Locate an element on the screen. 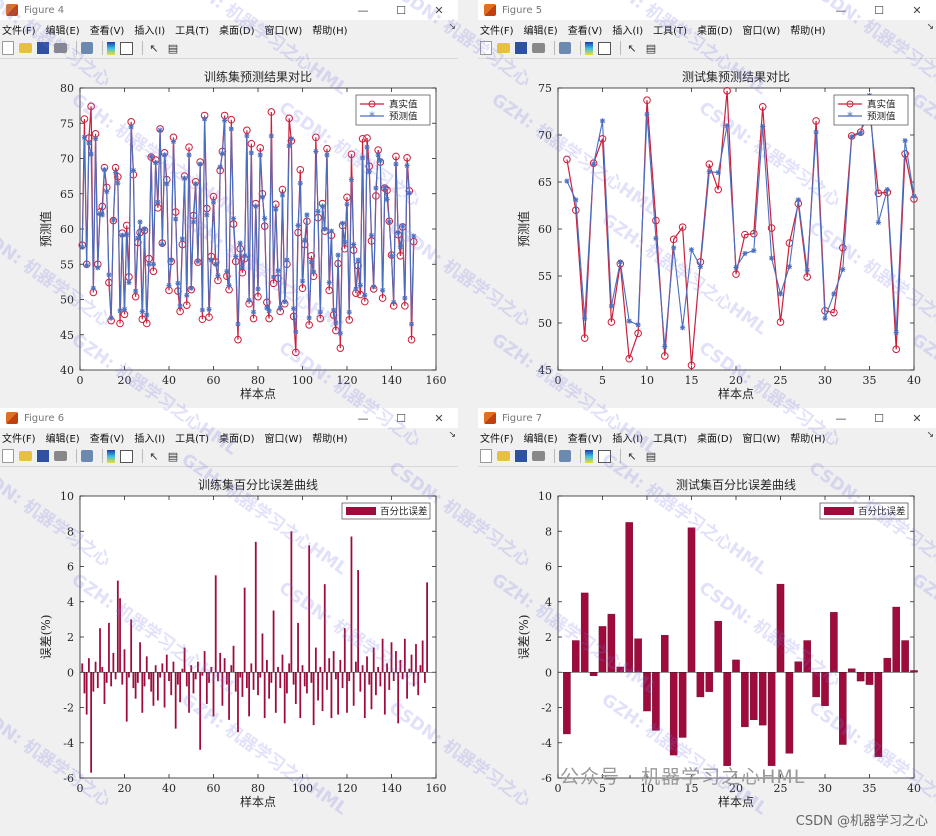 The height and width of the screenshot is (836, 936). window-titlebar: Figure 4 — ☐ ✕ is located at coordinates (229, 10).